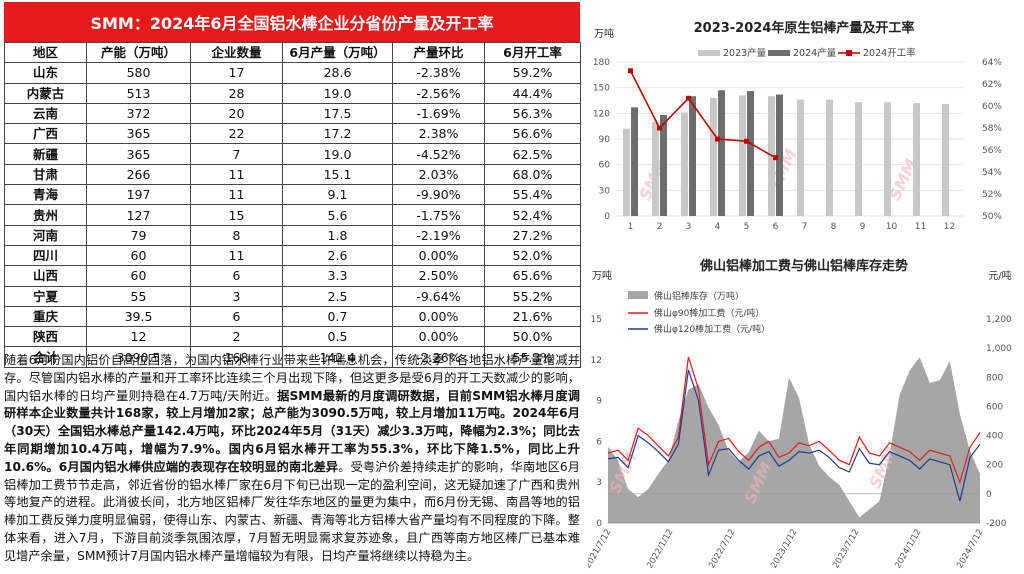  What do you see at coordinates (438, 276) in the screenshot?
I see `table-cell: 2.50%` at bounding box center [438, 276].